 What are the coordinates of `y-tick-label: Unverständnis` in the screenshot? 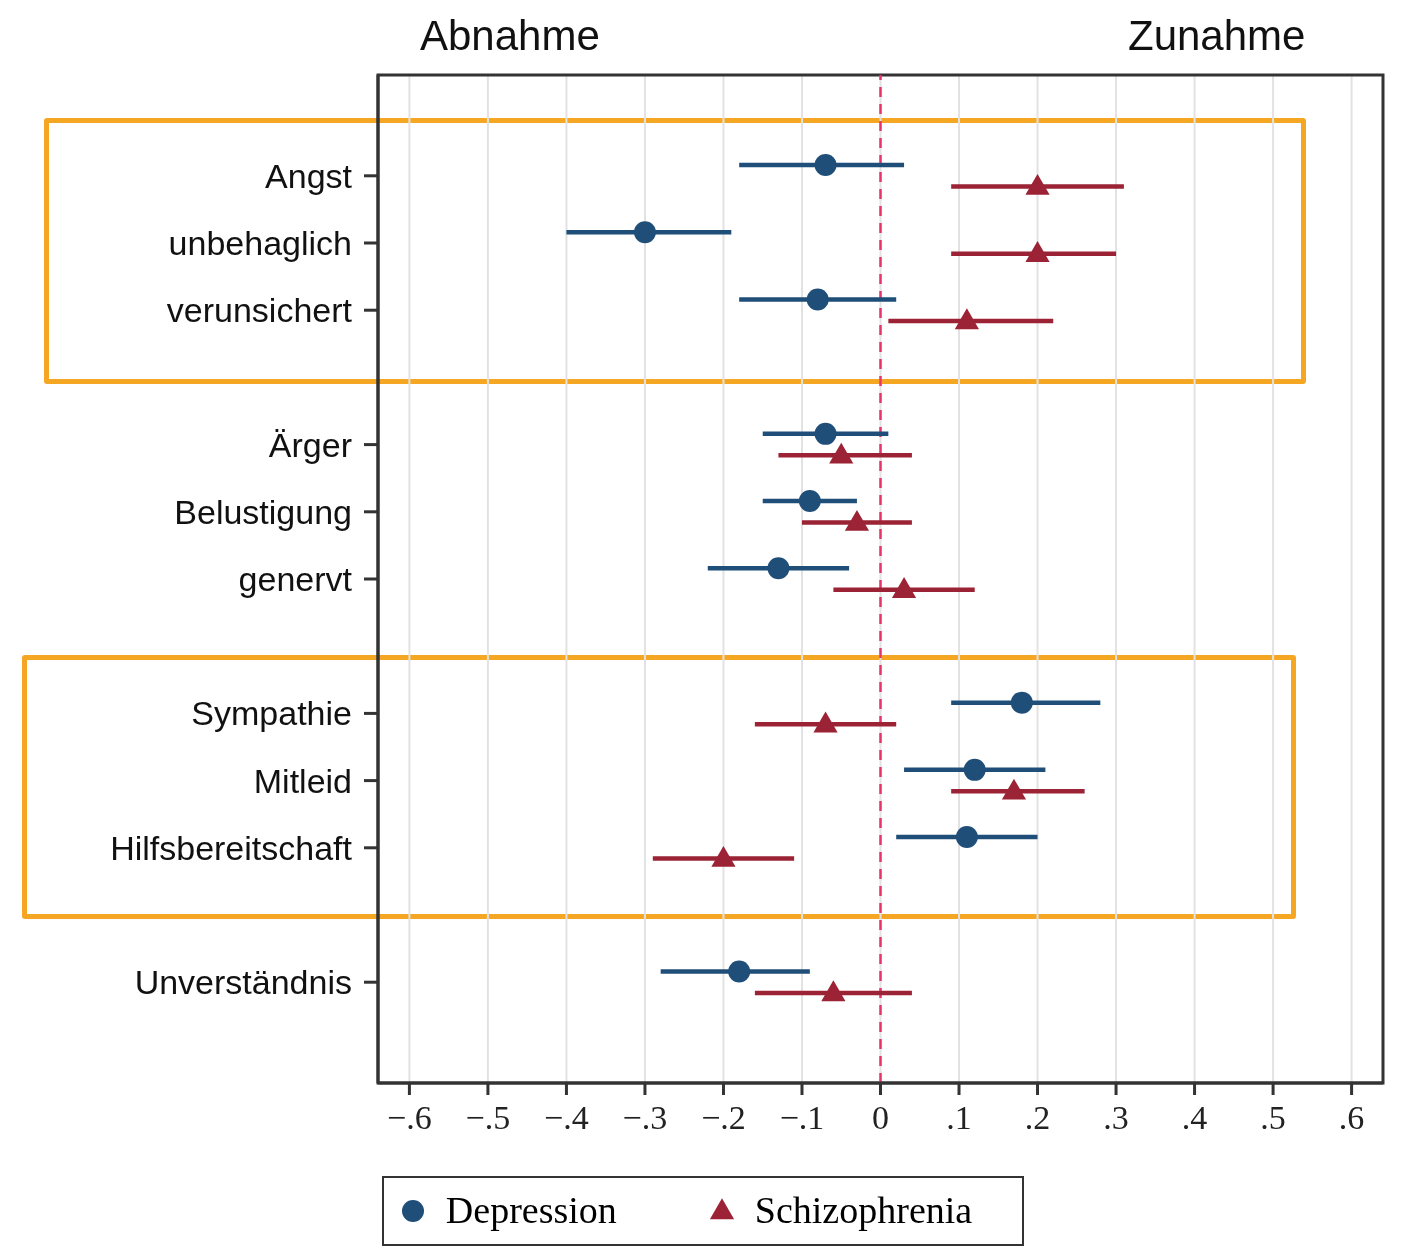 It's located at (243, 982).